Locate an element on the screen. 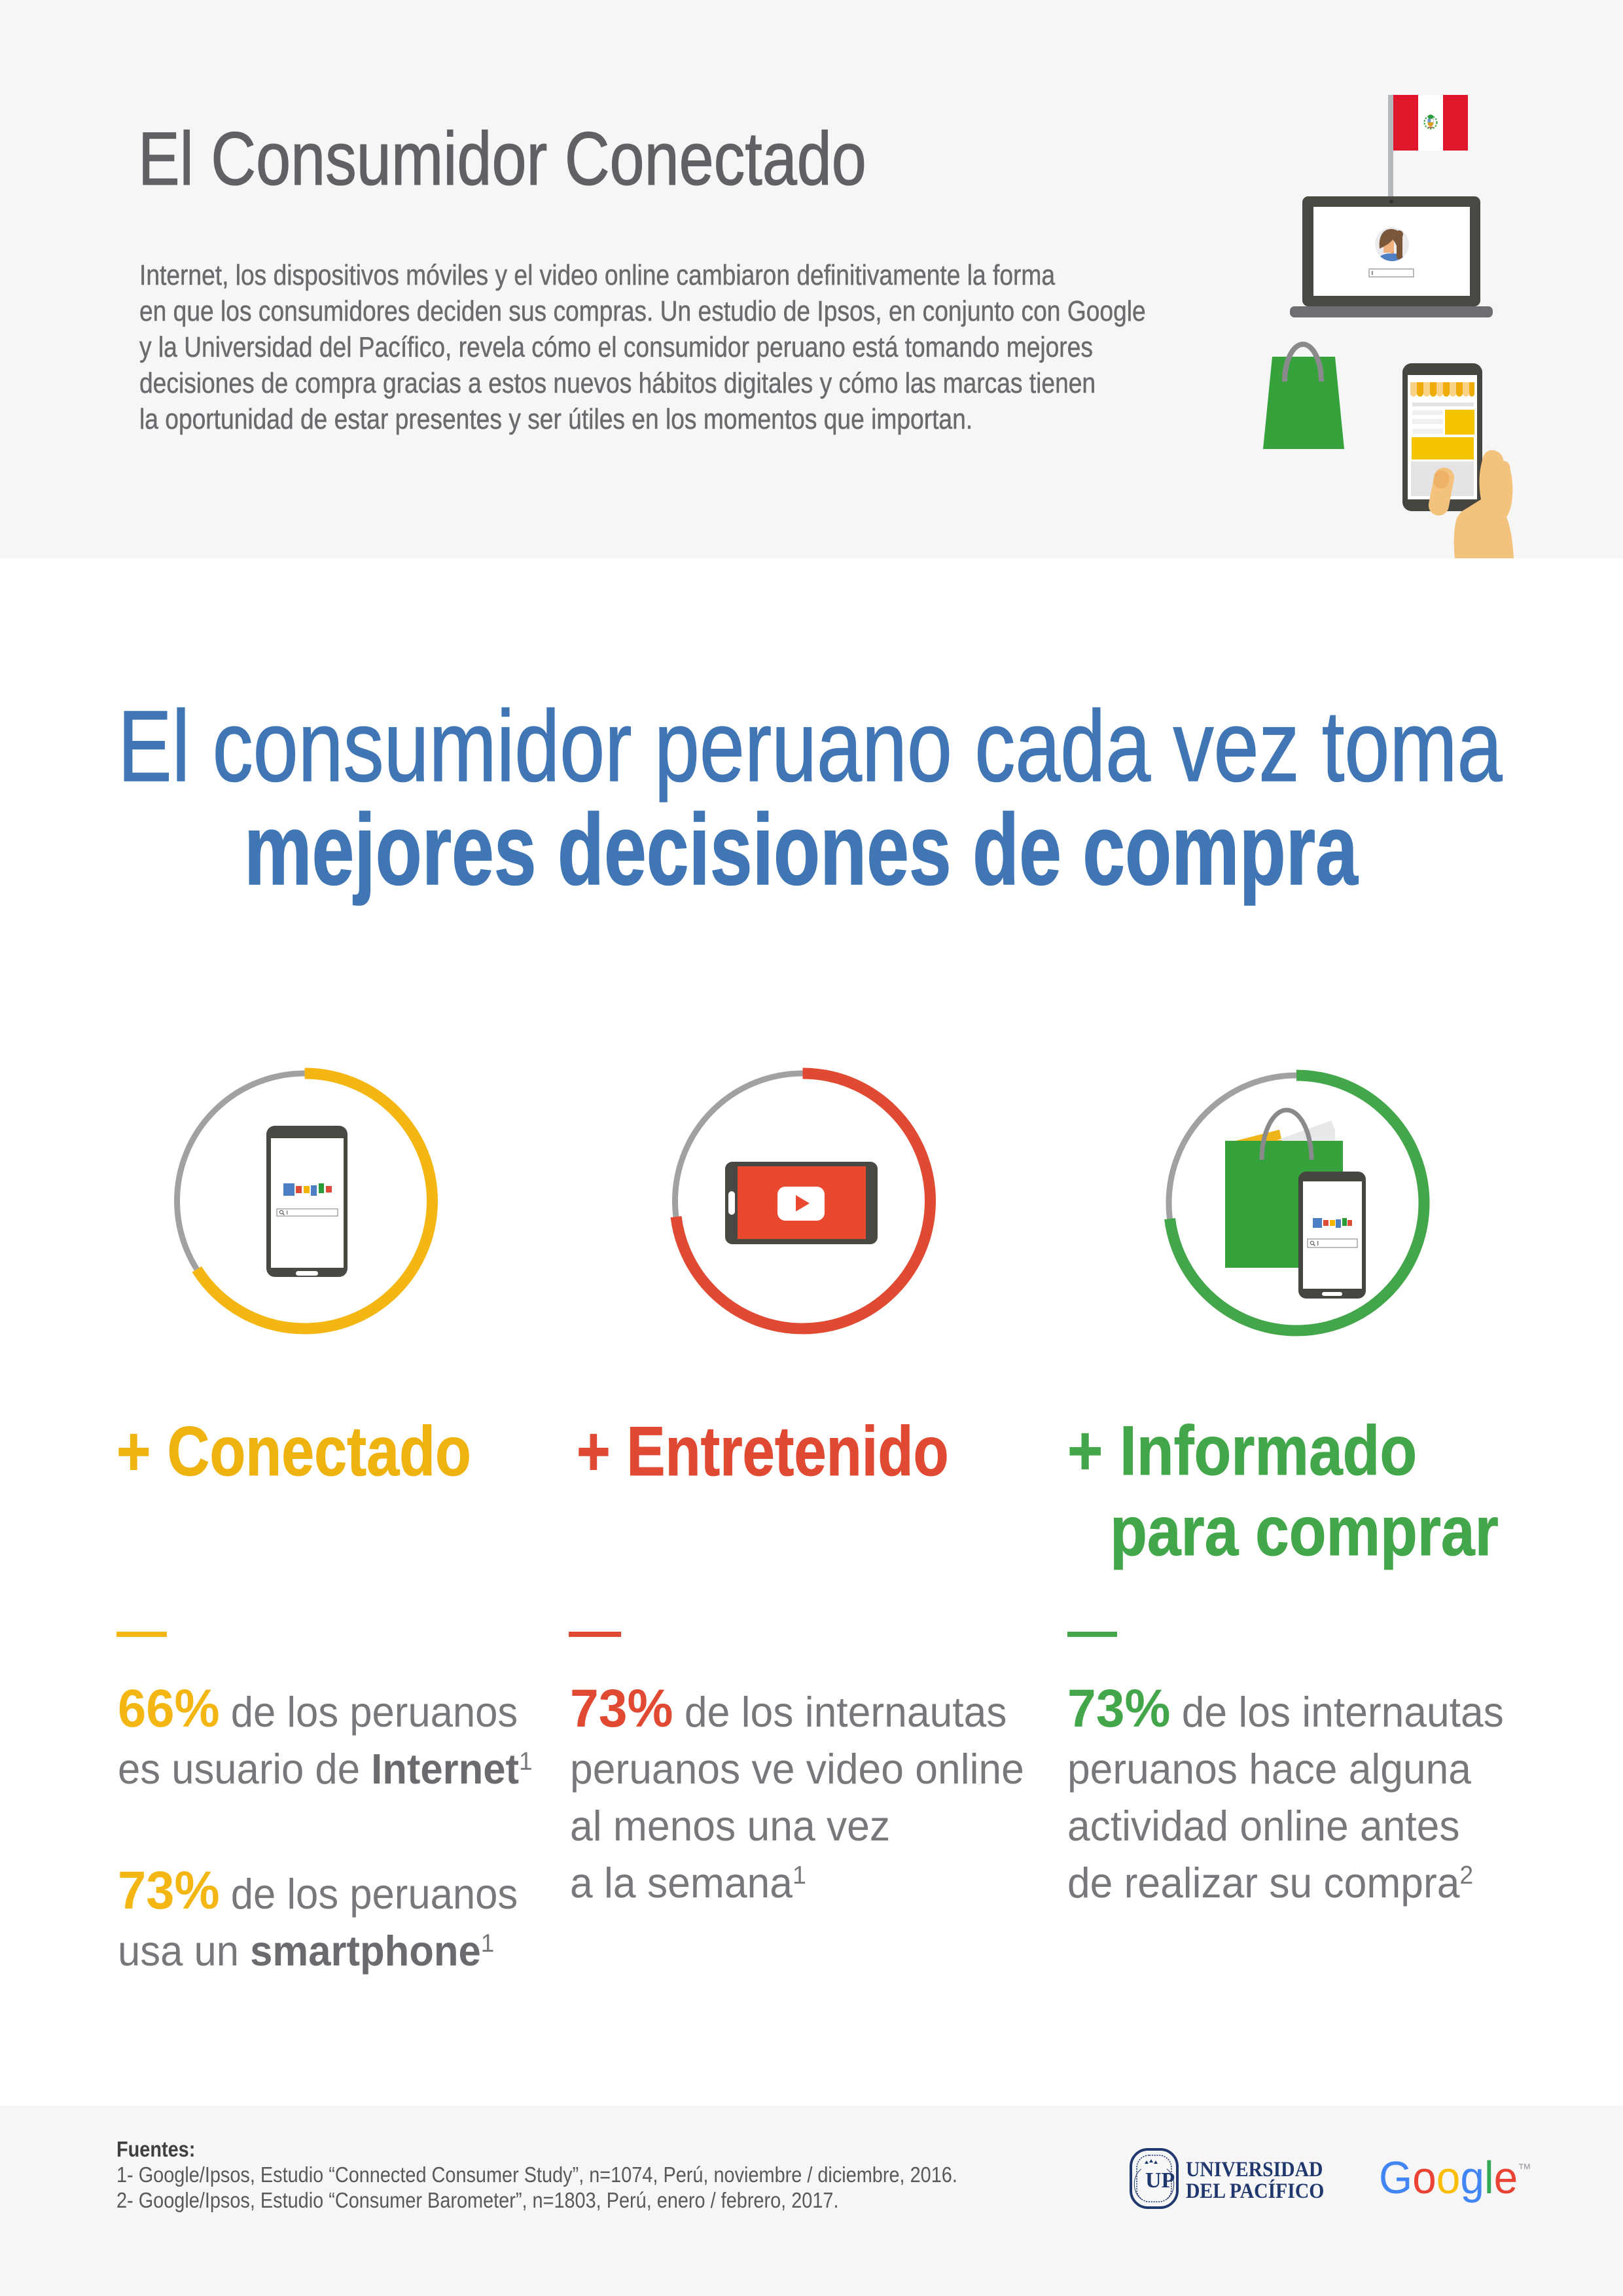 The width and height of the screenshot is (1623, 2296). svg-text: UP is located at coordinates (1160, 2180).